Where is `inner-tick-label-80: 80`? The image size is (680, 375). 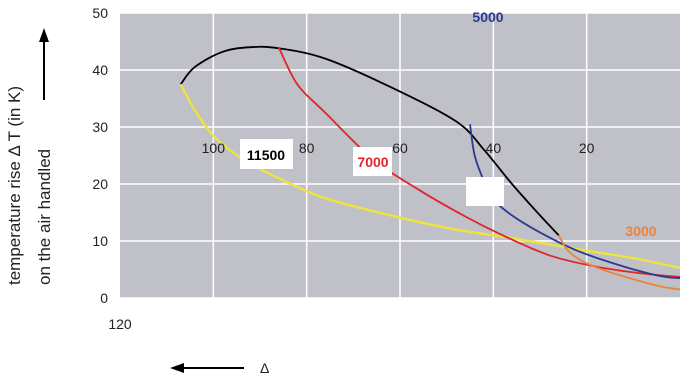 inner-tick-label-80: 80 is located at coordinates (307, 148).